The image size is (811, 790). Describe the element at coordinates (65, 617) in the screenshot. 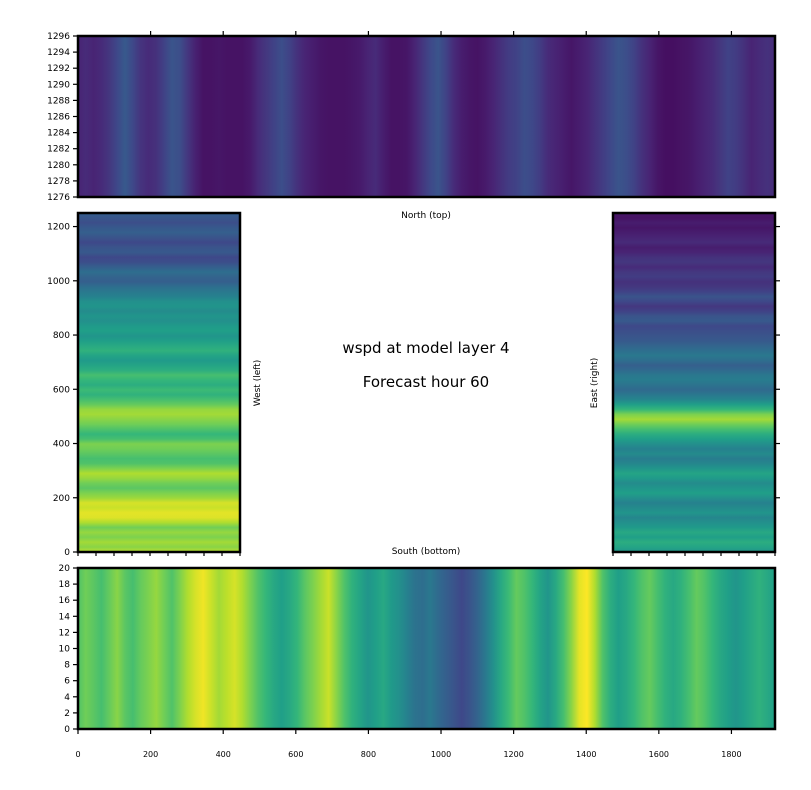

I see `y-tick-label: 14` at that location.